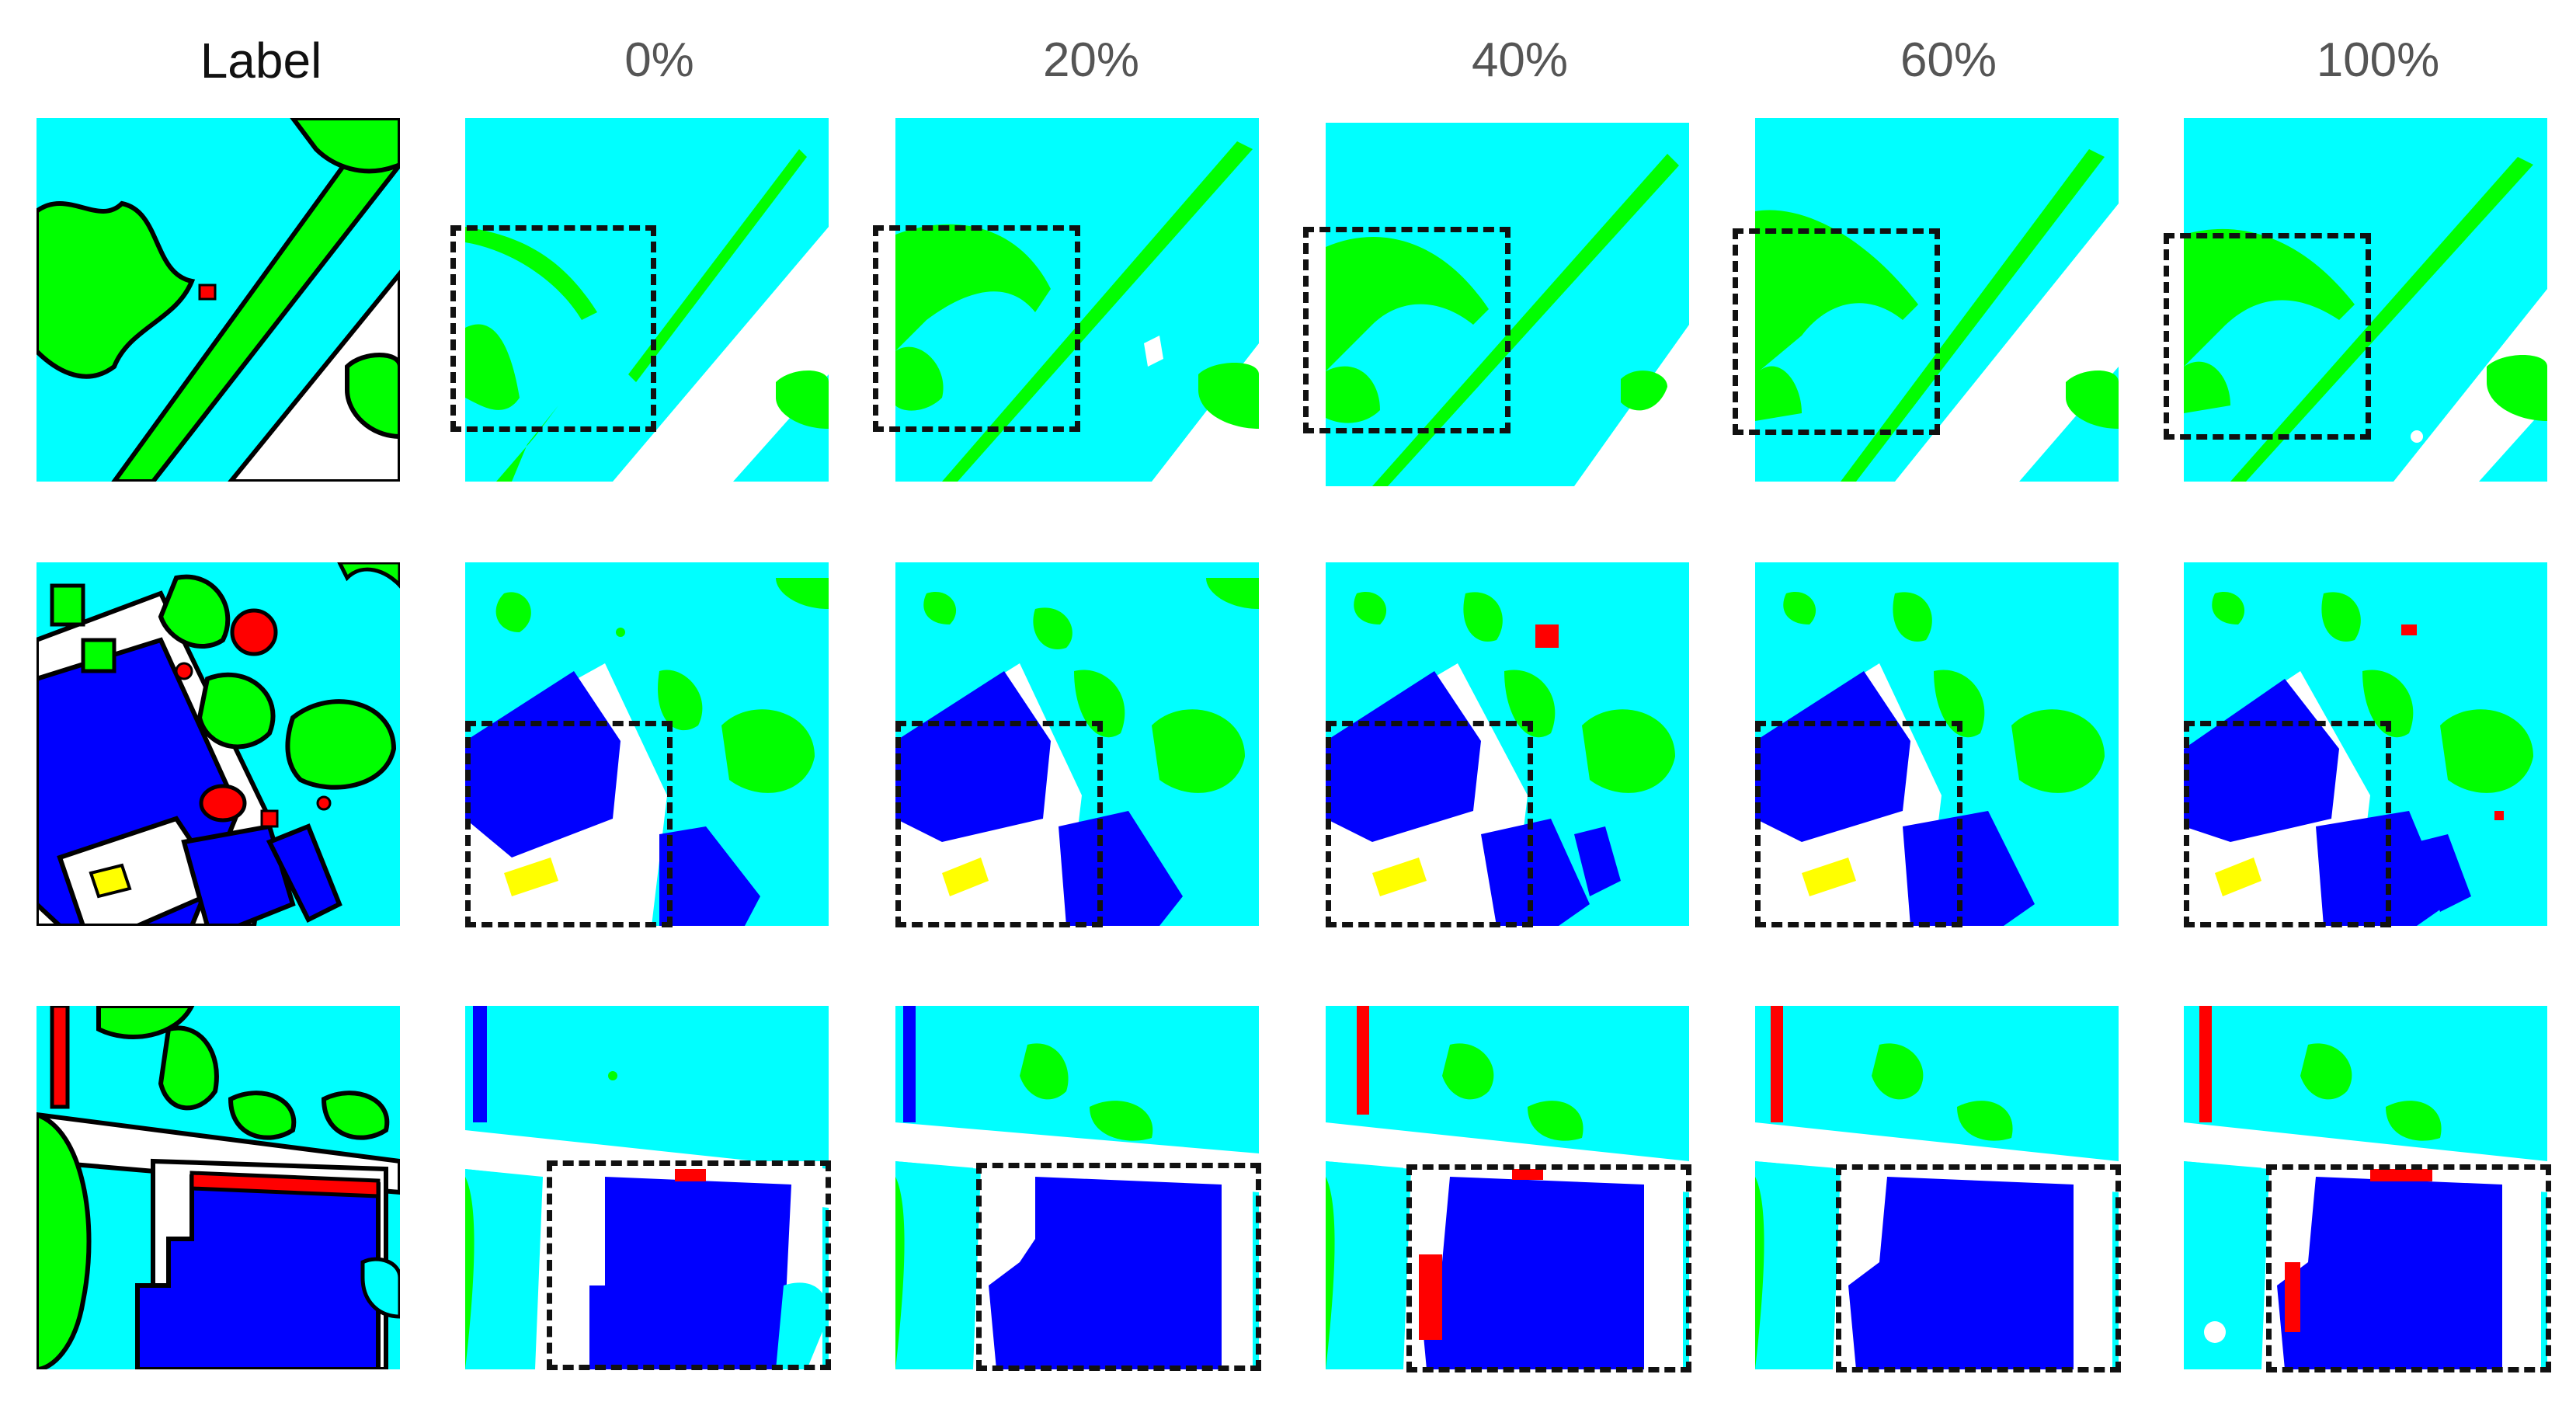  I want to click on row2-prediction-40-percent, so click(1507, 744).